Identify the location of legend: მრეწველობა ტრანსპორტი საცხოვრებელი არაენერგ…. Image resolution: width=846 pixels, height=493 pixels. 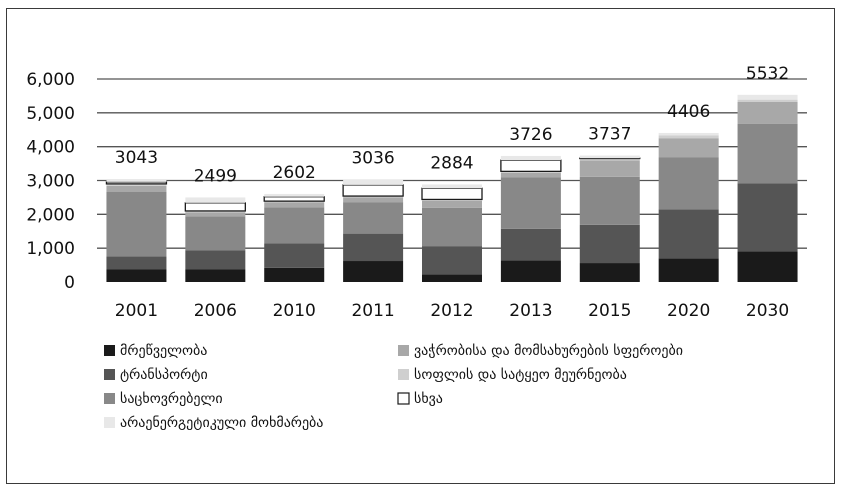
(393, 386).